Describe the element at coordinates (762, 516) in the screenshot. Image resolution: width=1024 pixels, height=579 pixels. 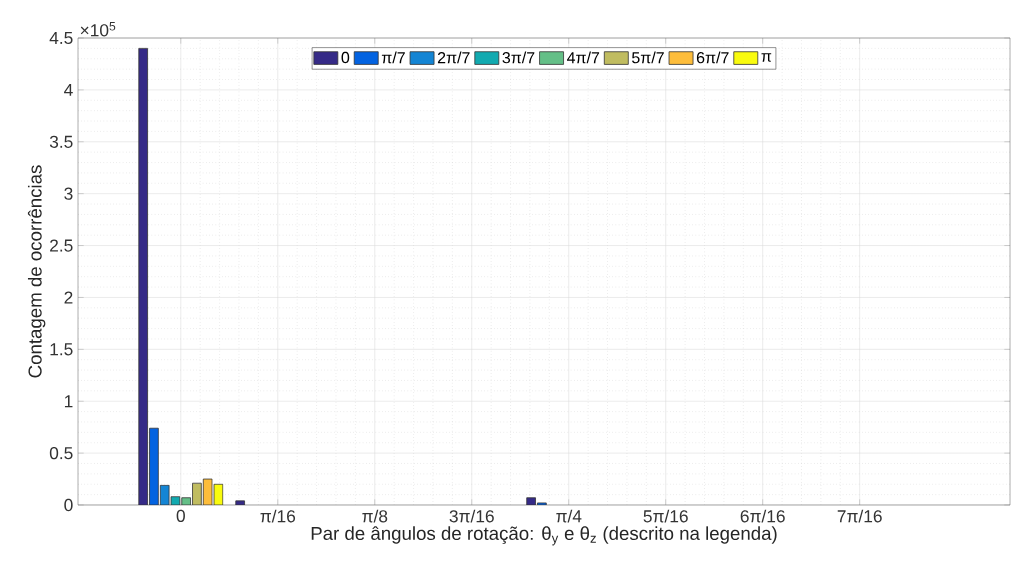
I see `x-tick-label: 6π/16` at that location.